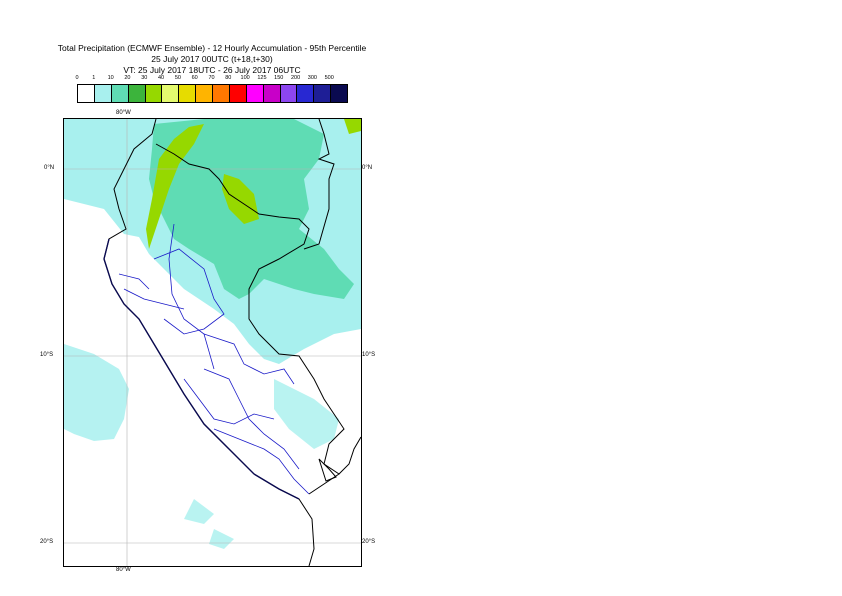 This screenshot has height=596, width=842. I want to click on legend-label: 70, so click(211, 78).